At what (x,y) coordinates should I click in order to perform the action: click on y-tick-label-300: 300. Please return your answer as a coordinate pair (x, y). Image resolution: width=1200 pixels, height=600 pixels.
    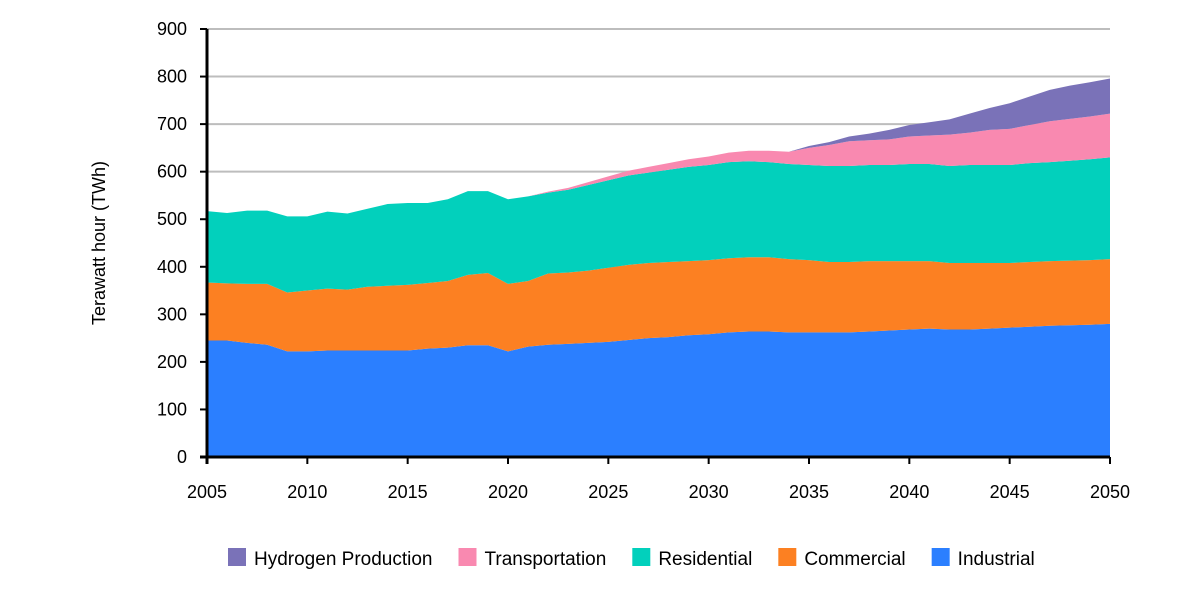
    Looking at the image, I should click on (172, 314).